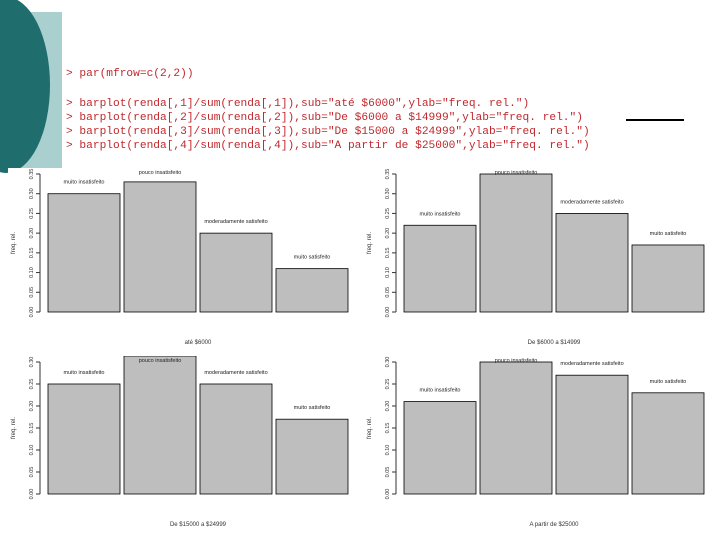  Describe the element at coordinates (130, 74) in the screenshot. I see `code-line-1: > par(mfrow=c(2,2))` at that location.